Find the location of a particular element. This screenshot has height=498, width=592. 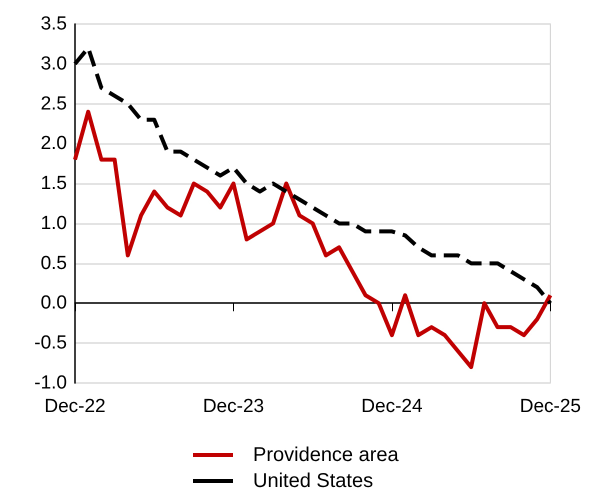

y-tick-label: 1.5 is located at coordinates (53, 183).